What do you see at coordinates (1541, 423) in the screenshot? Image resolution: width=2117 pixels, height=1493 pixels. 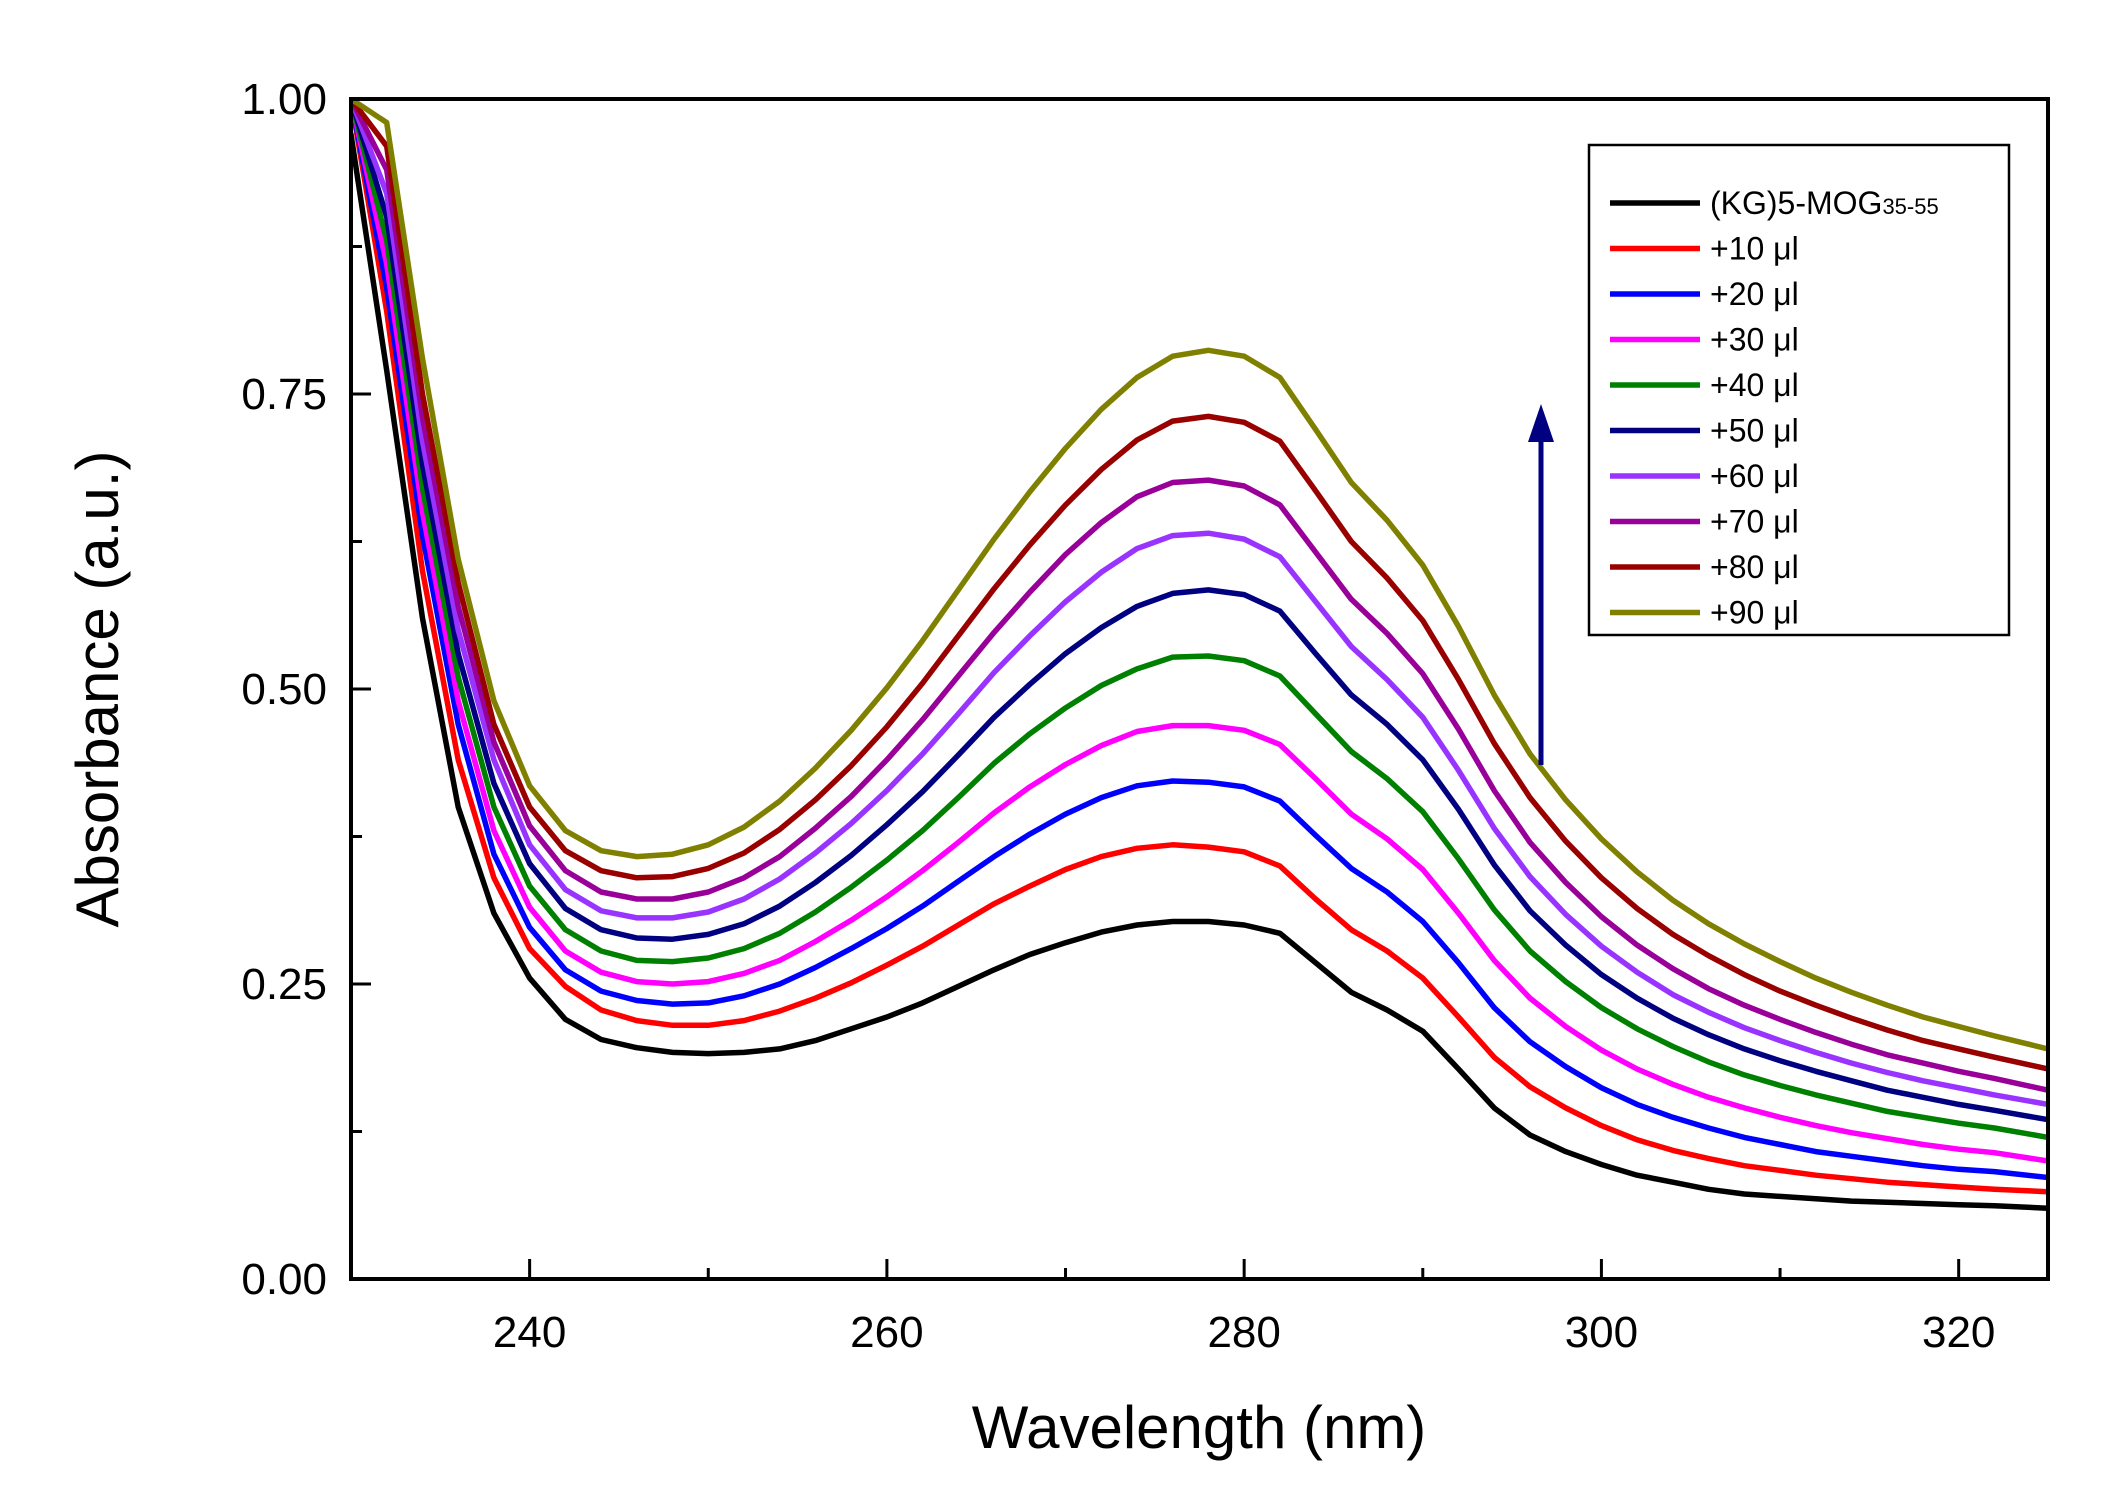 I see `increase-arrow-head` at bounding box center [1541, 423].